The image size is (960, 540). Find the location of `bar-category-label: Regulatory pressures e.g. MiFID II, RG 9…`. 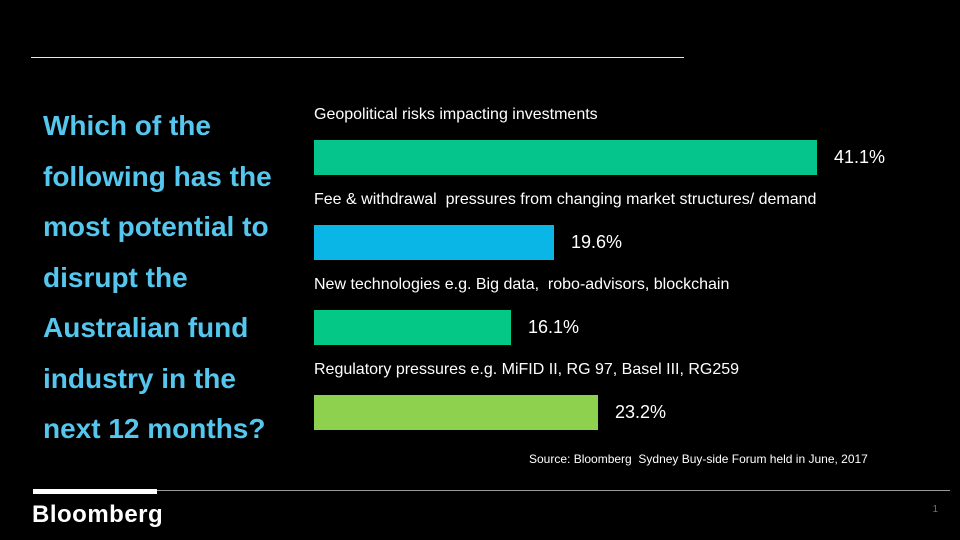

bar-category-label: Regulatory pressures e.g. MiFID II, RG 9… is located at coordinates (527, 369).